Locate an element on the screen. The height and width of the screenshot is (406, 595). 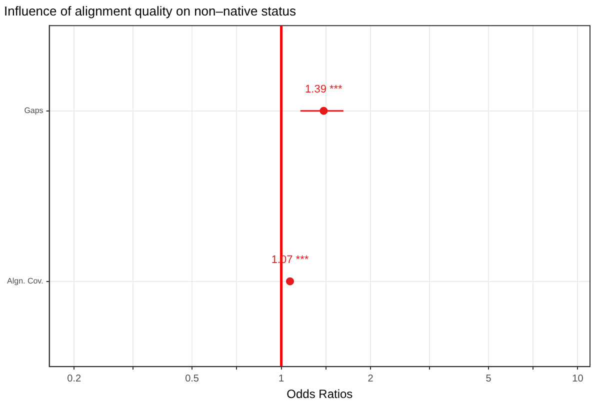
chart-title: Influence of alignment quality on non–native status is located at coordinates (150, 10).